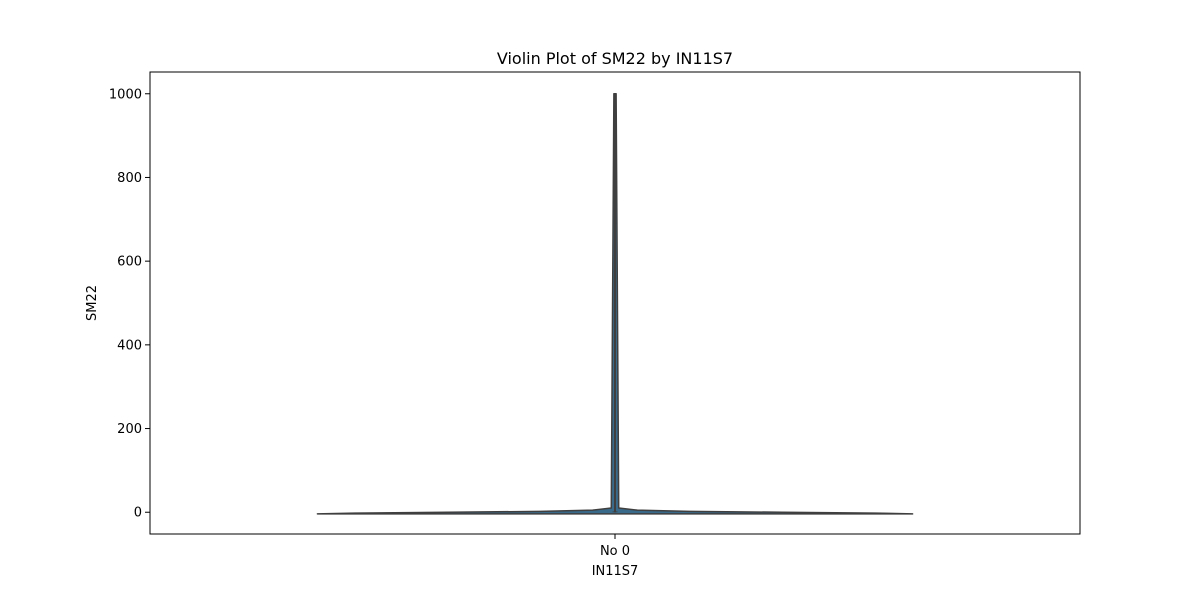 The image size is (1200, 600). What do you see at coordinates (615, 551) in the screenshot?
I see `x-tick-label: No 0` at bounding box center [615, 551].